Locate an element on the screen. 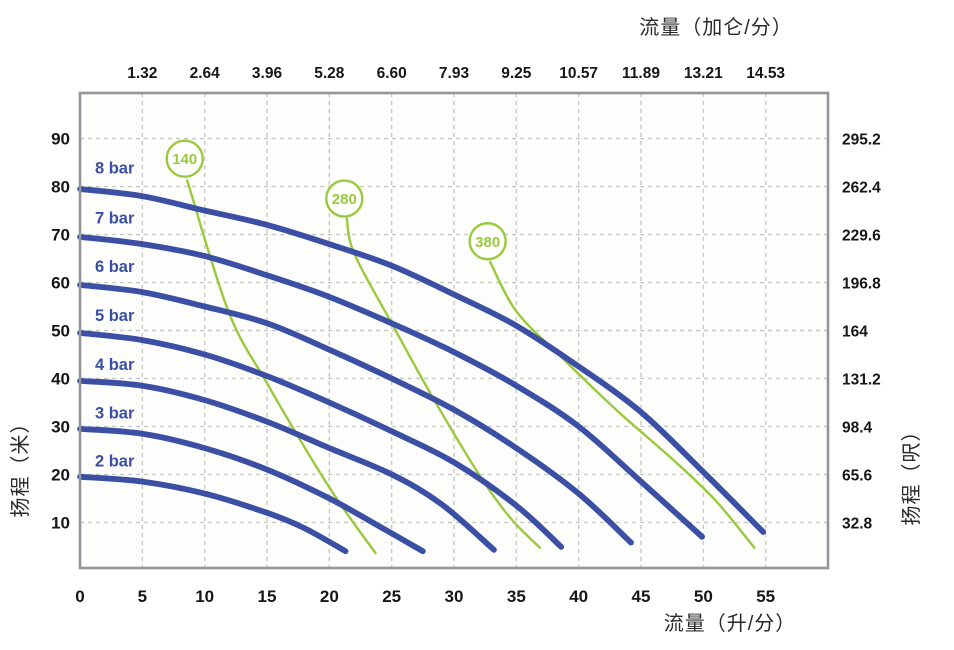 The width and height of the screenshot is (954, 650). x-tick-label-bottom: 20 is located at coordinates (329, 596).